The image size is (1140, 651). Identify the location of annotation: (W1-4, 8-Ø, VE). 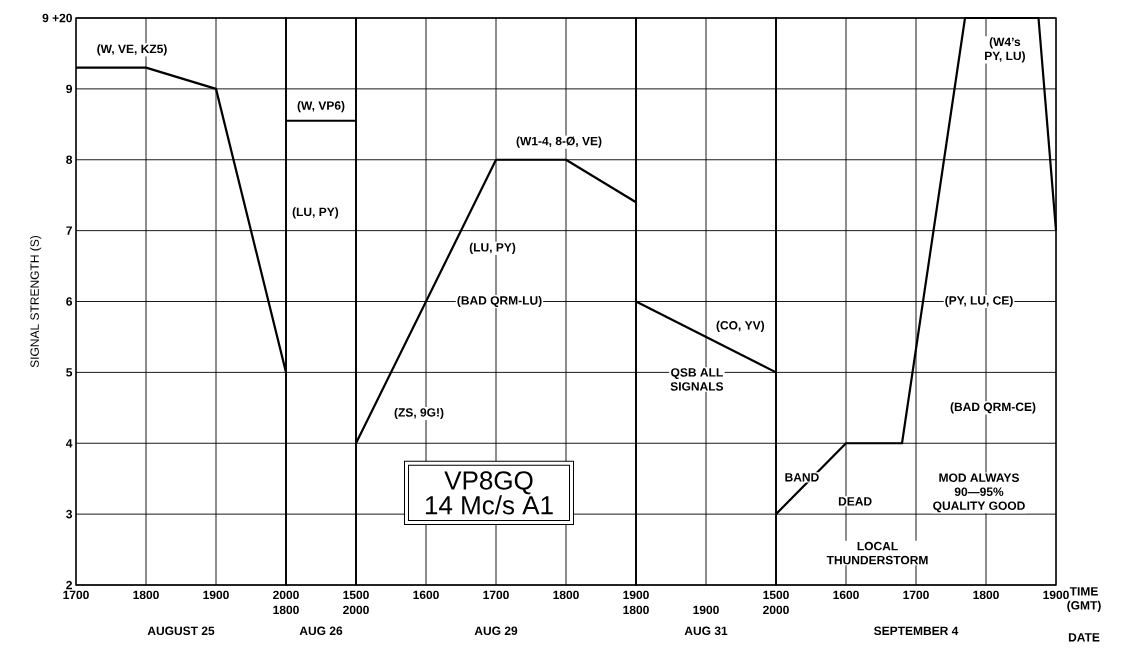
(559, 142).